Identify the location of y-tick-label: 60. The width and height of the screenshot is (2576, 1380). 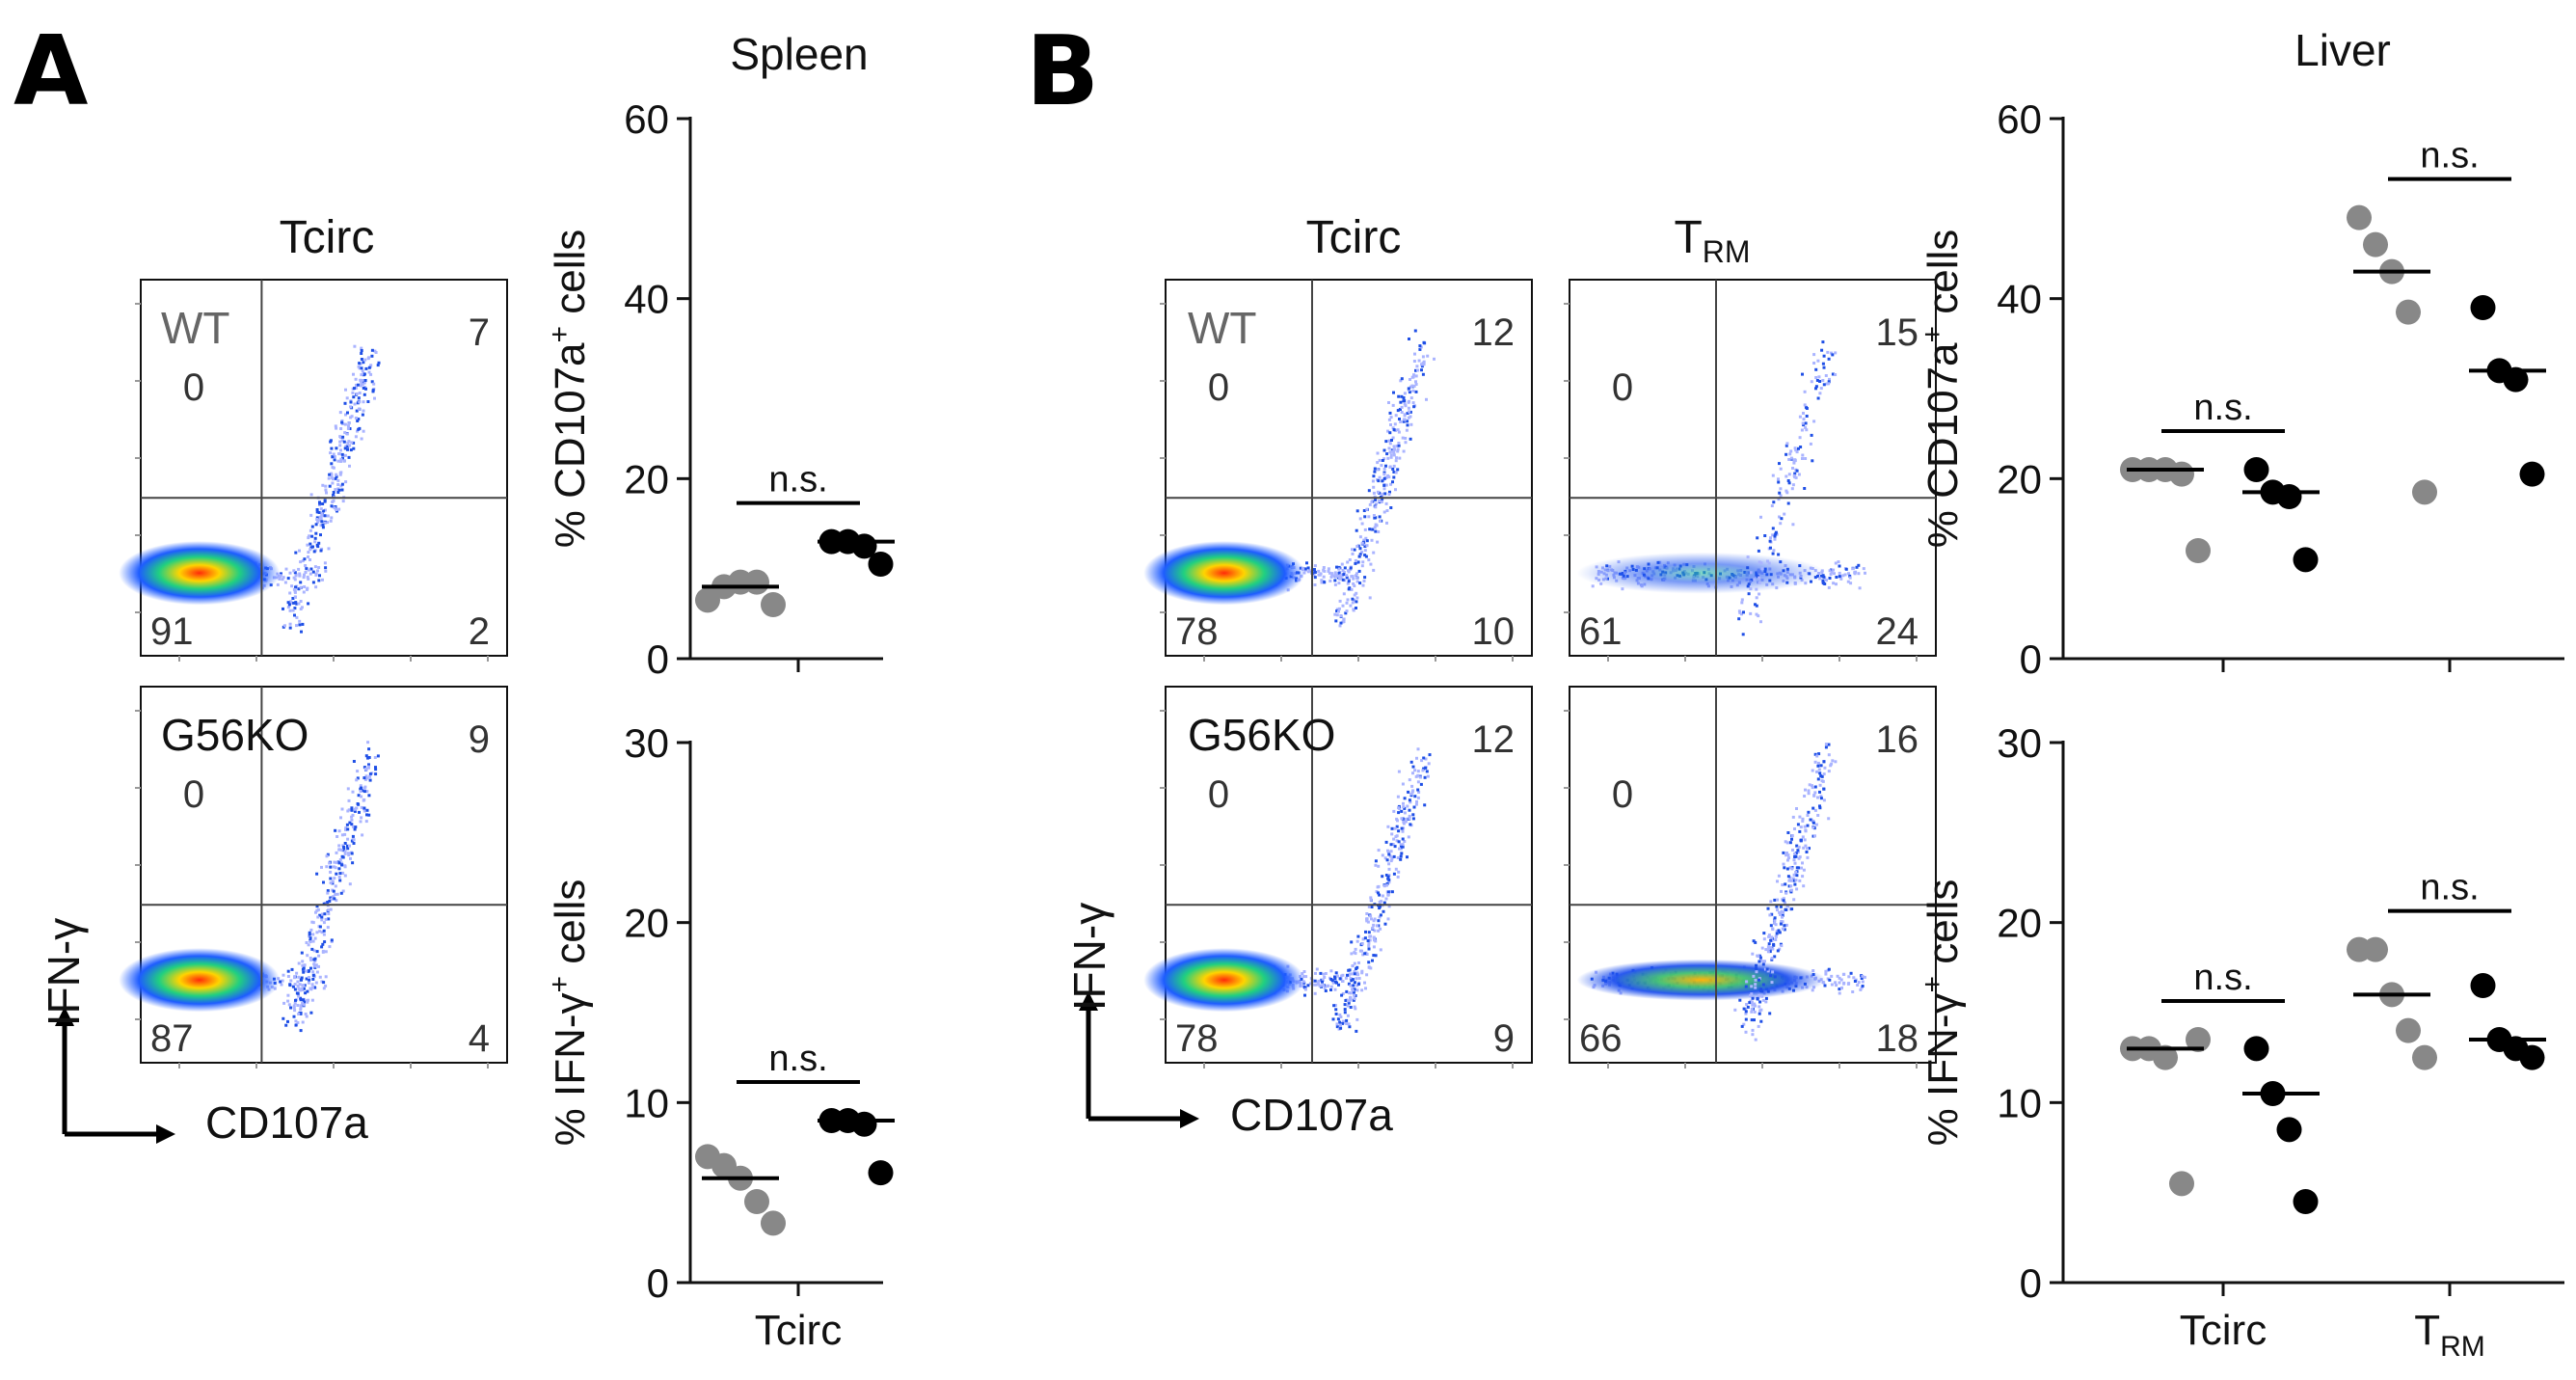
(2020, 119).